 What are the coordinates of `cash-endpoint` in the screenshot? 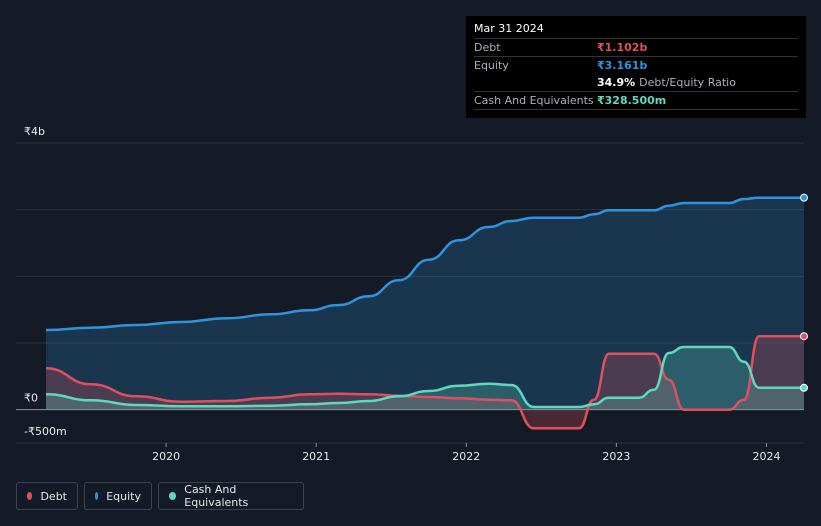 It's located at (804, 387).